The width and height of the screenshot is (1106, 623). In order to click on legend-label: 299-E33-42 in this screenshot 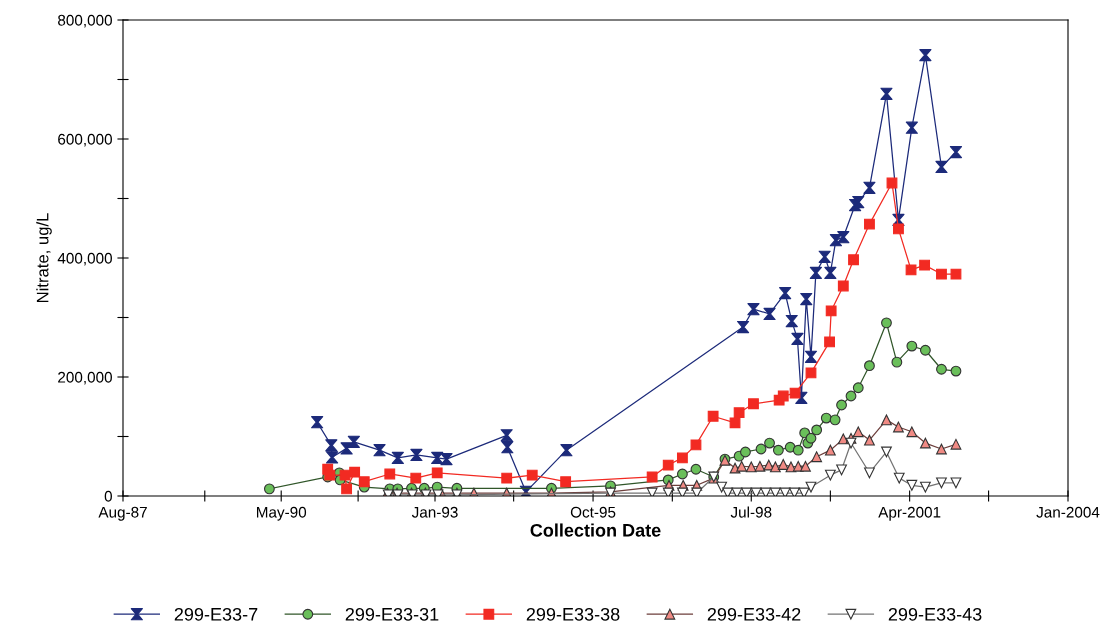, I will do `click(754, 614)`.